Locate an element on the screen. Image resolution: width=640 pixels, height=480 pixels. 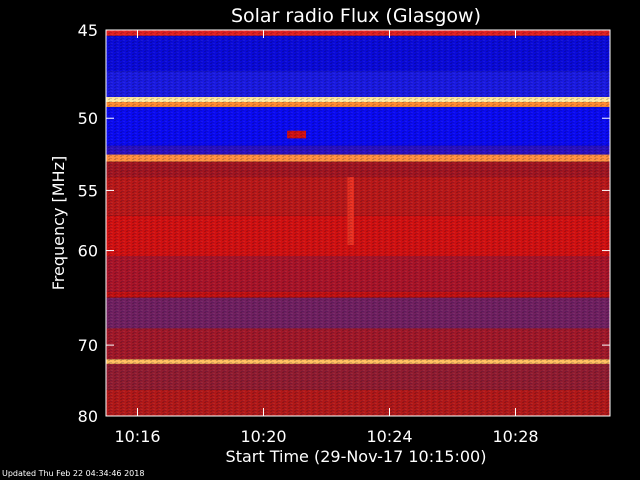
y-tick-label: 50 is located at coordinates (88, 118).